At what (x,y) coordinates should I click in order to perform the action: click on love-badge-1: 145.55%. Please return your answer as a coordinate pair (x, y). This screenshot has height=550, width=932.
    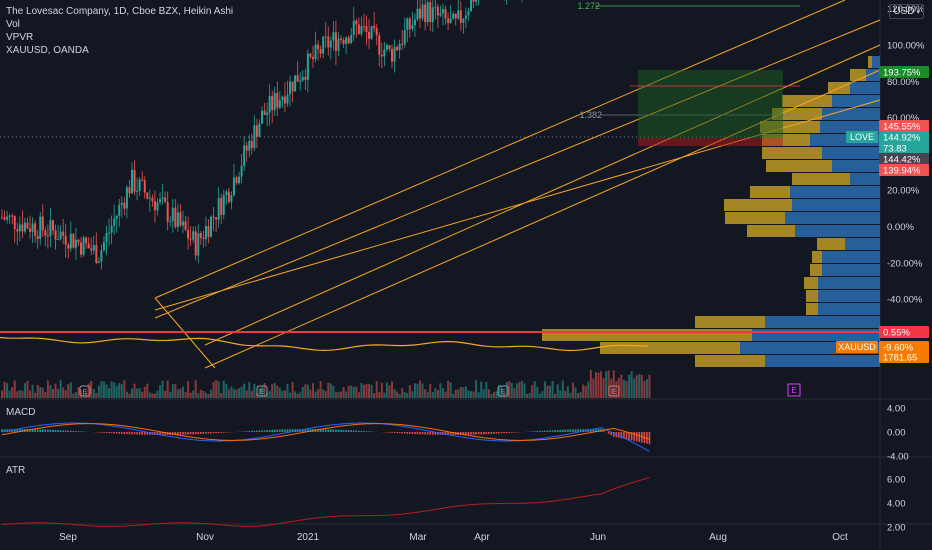
    Looking at the image, I should click on (902, 127).